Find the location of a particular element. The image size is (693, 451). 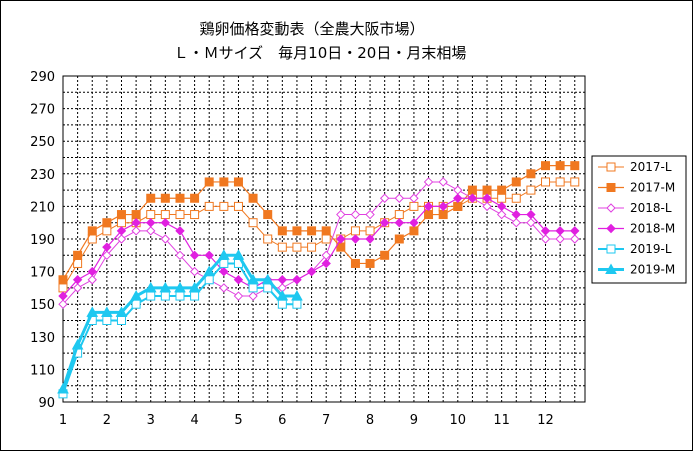

x-tick-label: 12 is located at coordinates (545, 420).